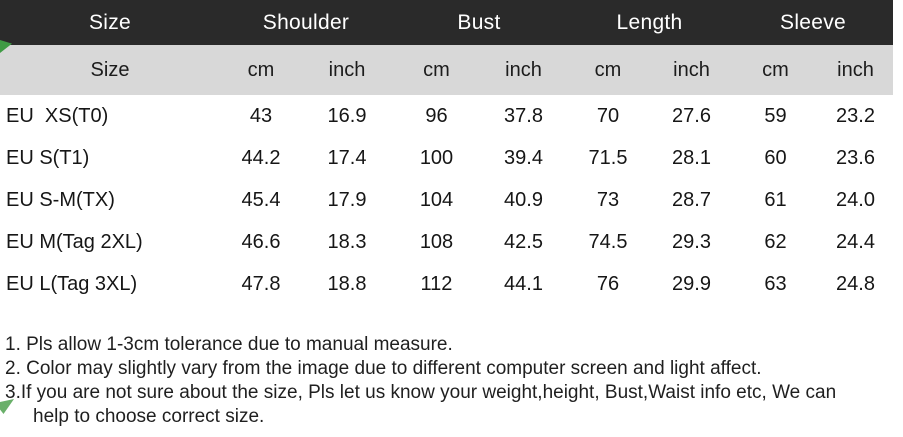 The width and height of the screenshot is (903, 437). Describe the element at coordinates (856, 158) in the screenshot. I see `value-cell: 23.6` at that location.